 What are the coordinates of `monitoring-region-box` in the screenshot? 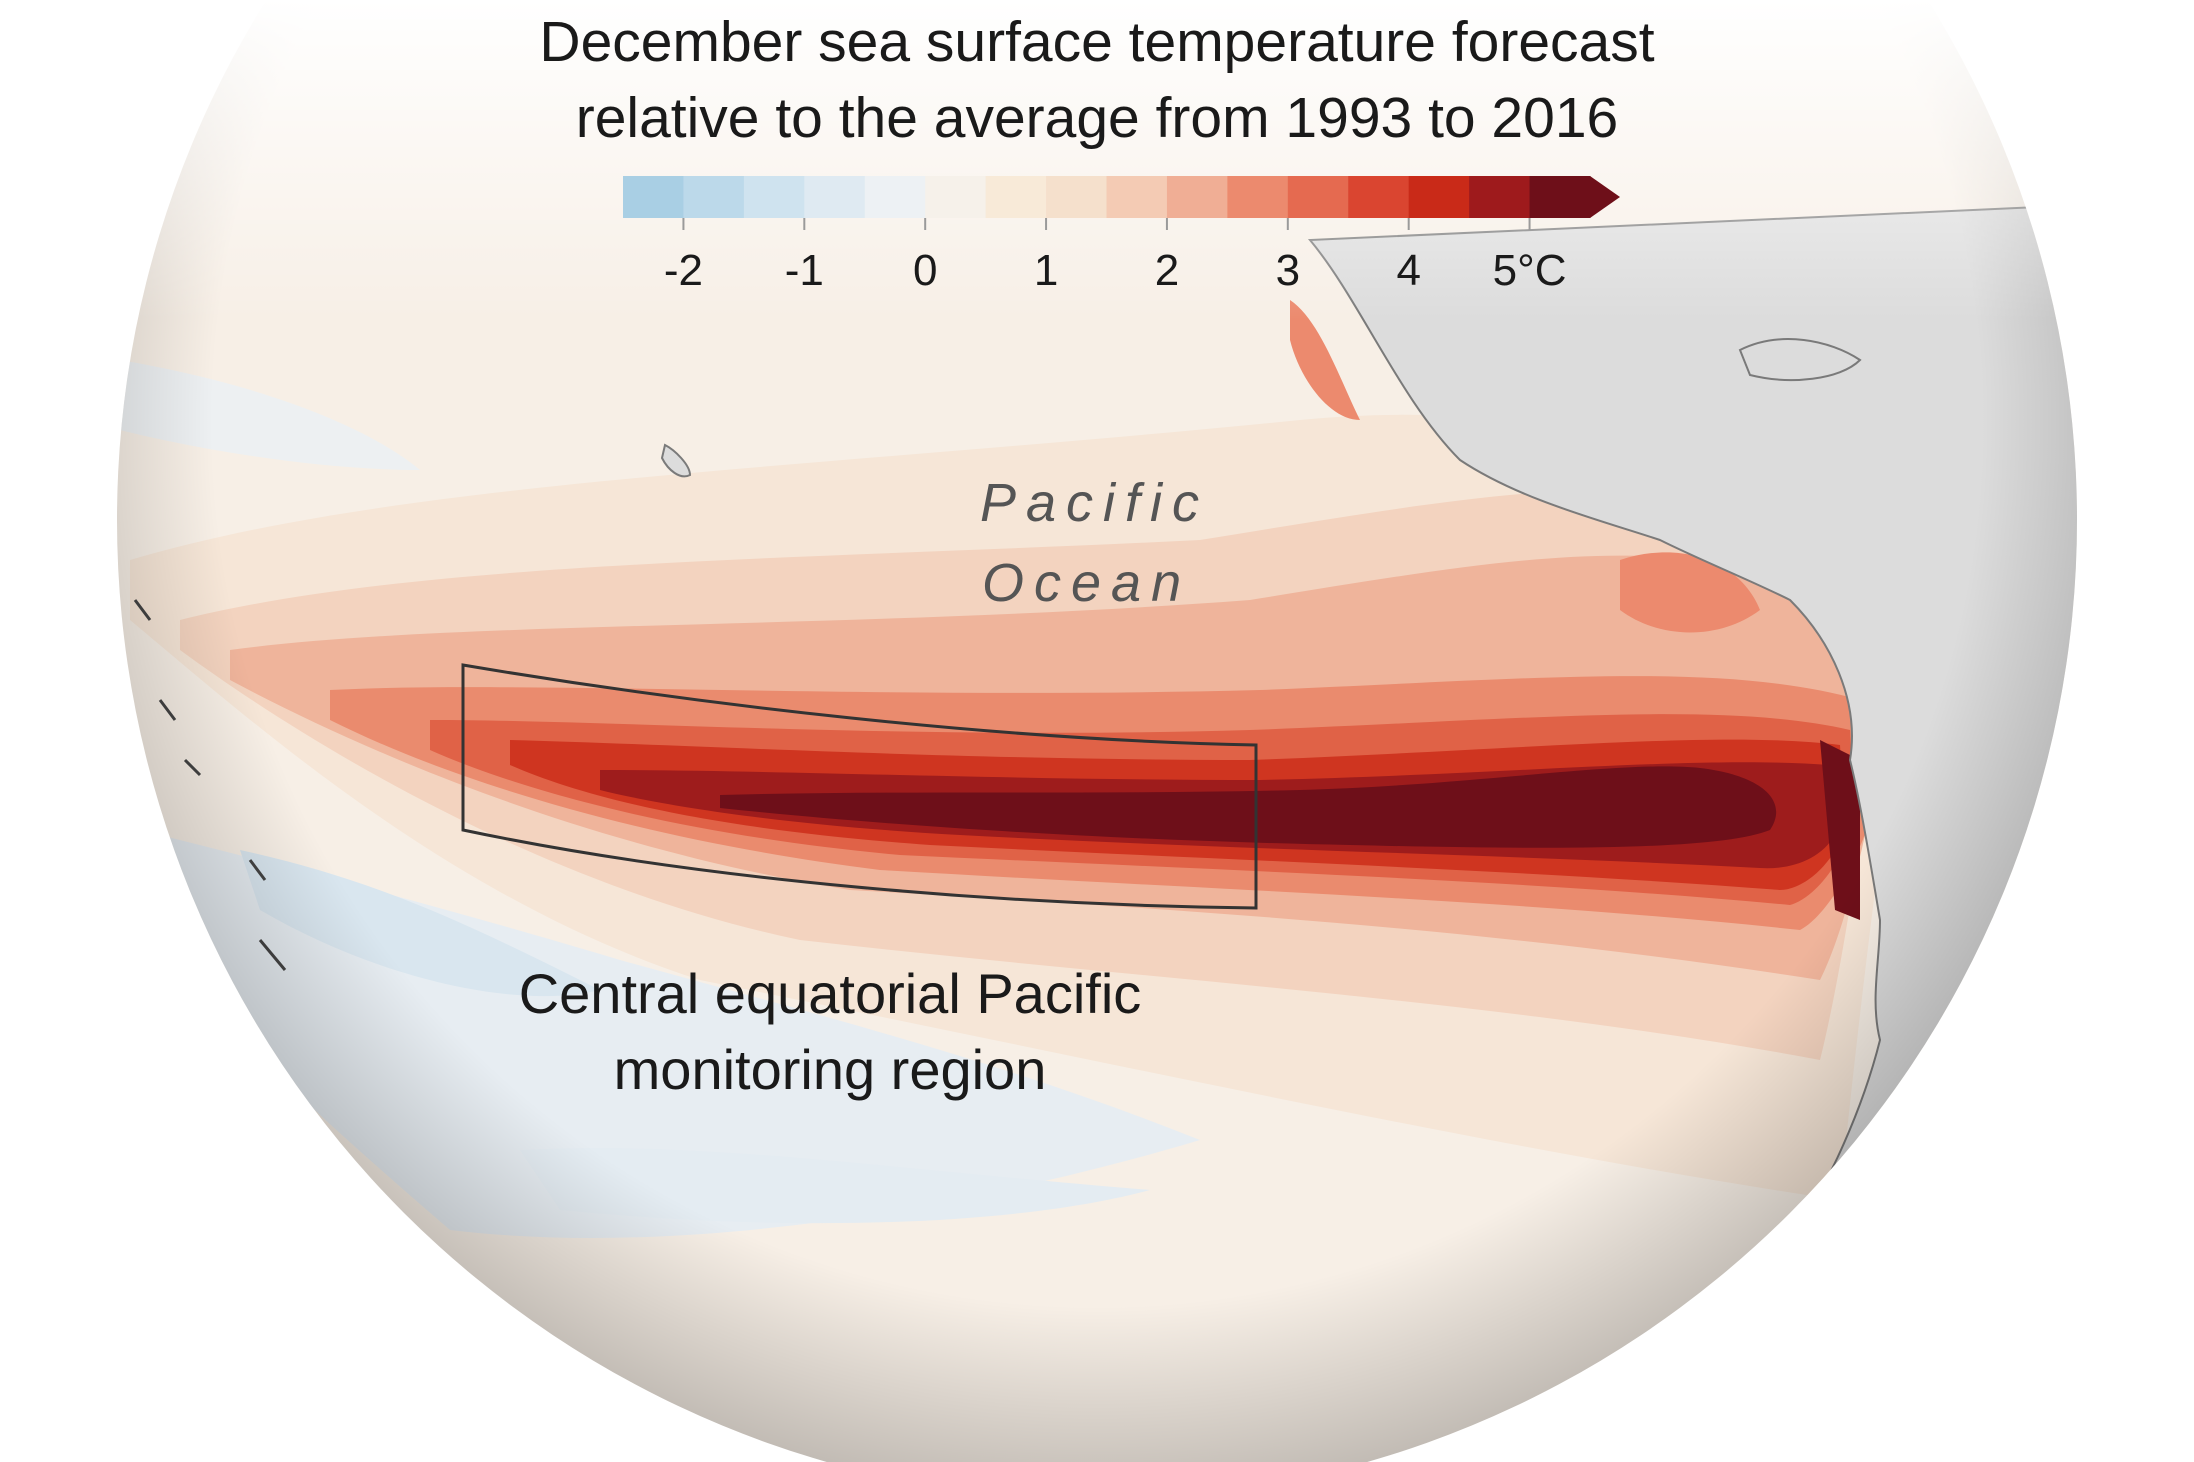 It's located at (859, 786).